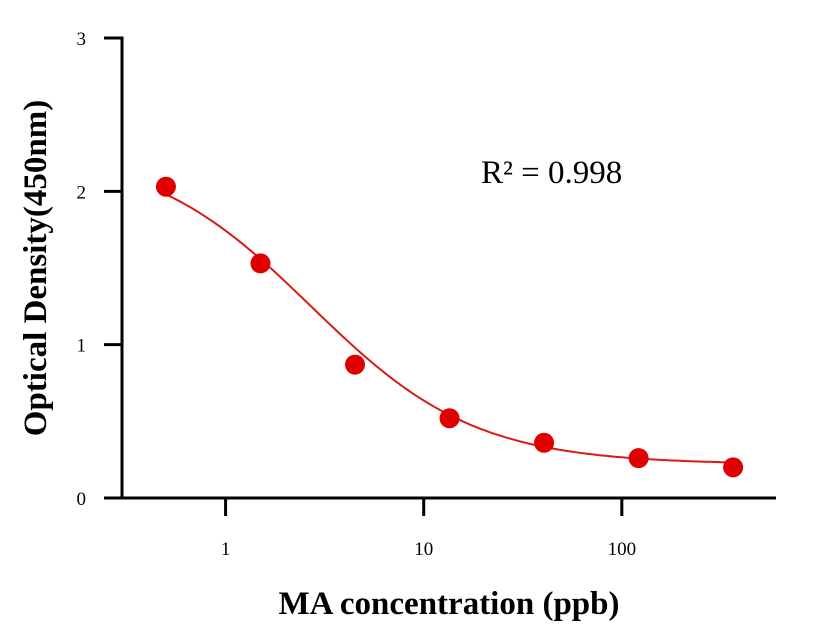  Describe the element at coordinates (36, 268) in the screenshot. I see `y-axis-title: Optical Density(450nm)` at that location.